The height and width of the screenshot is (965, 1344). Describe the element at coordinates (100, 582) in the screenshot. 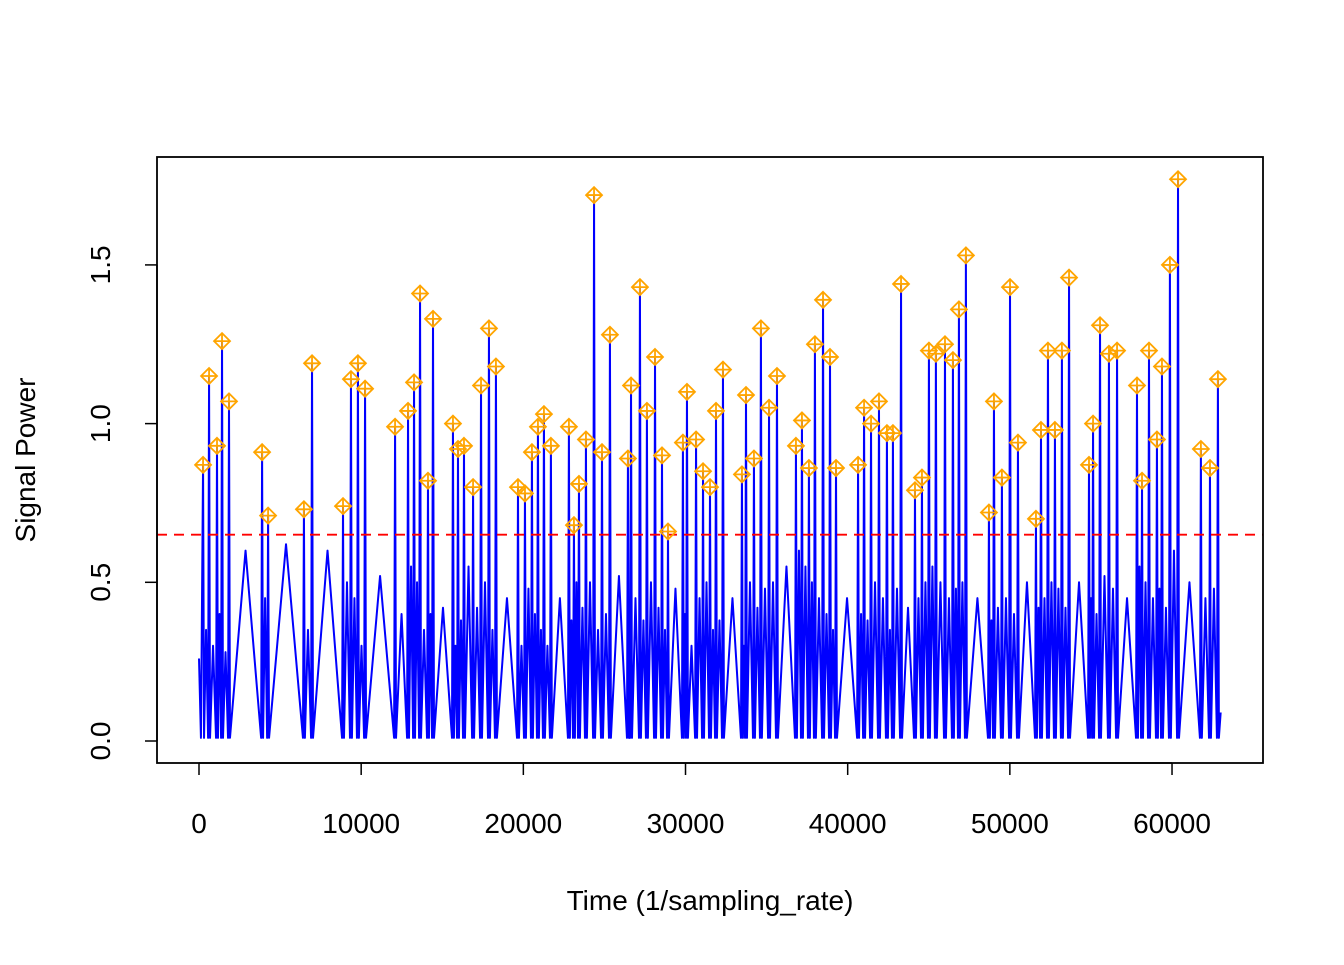

I see `y-tick-label: 0.5` at that location.